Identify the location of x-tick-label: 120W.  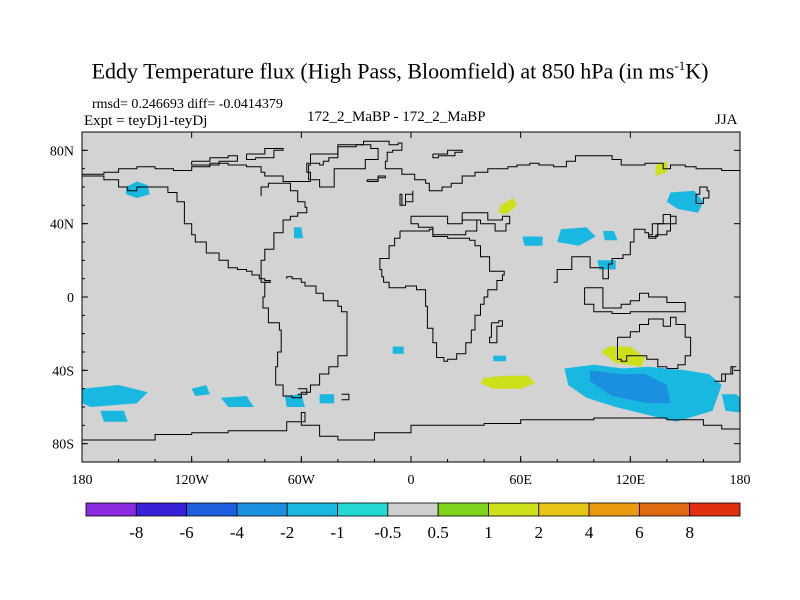
(192, 480).